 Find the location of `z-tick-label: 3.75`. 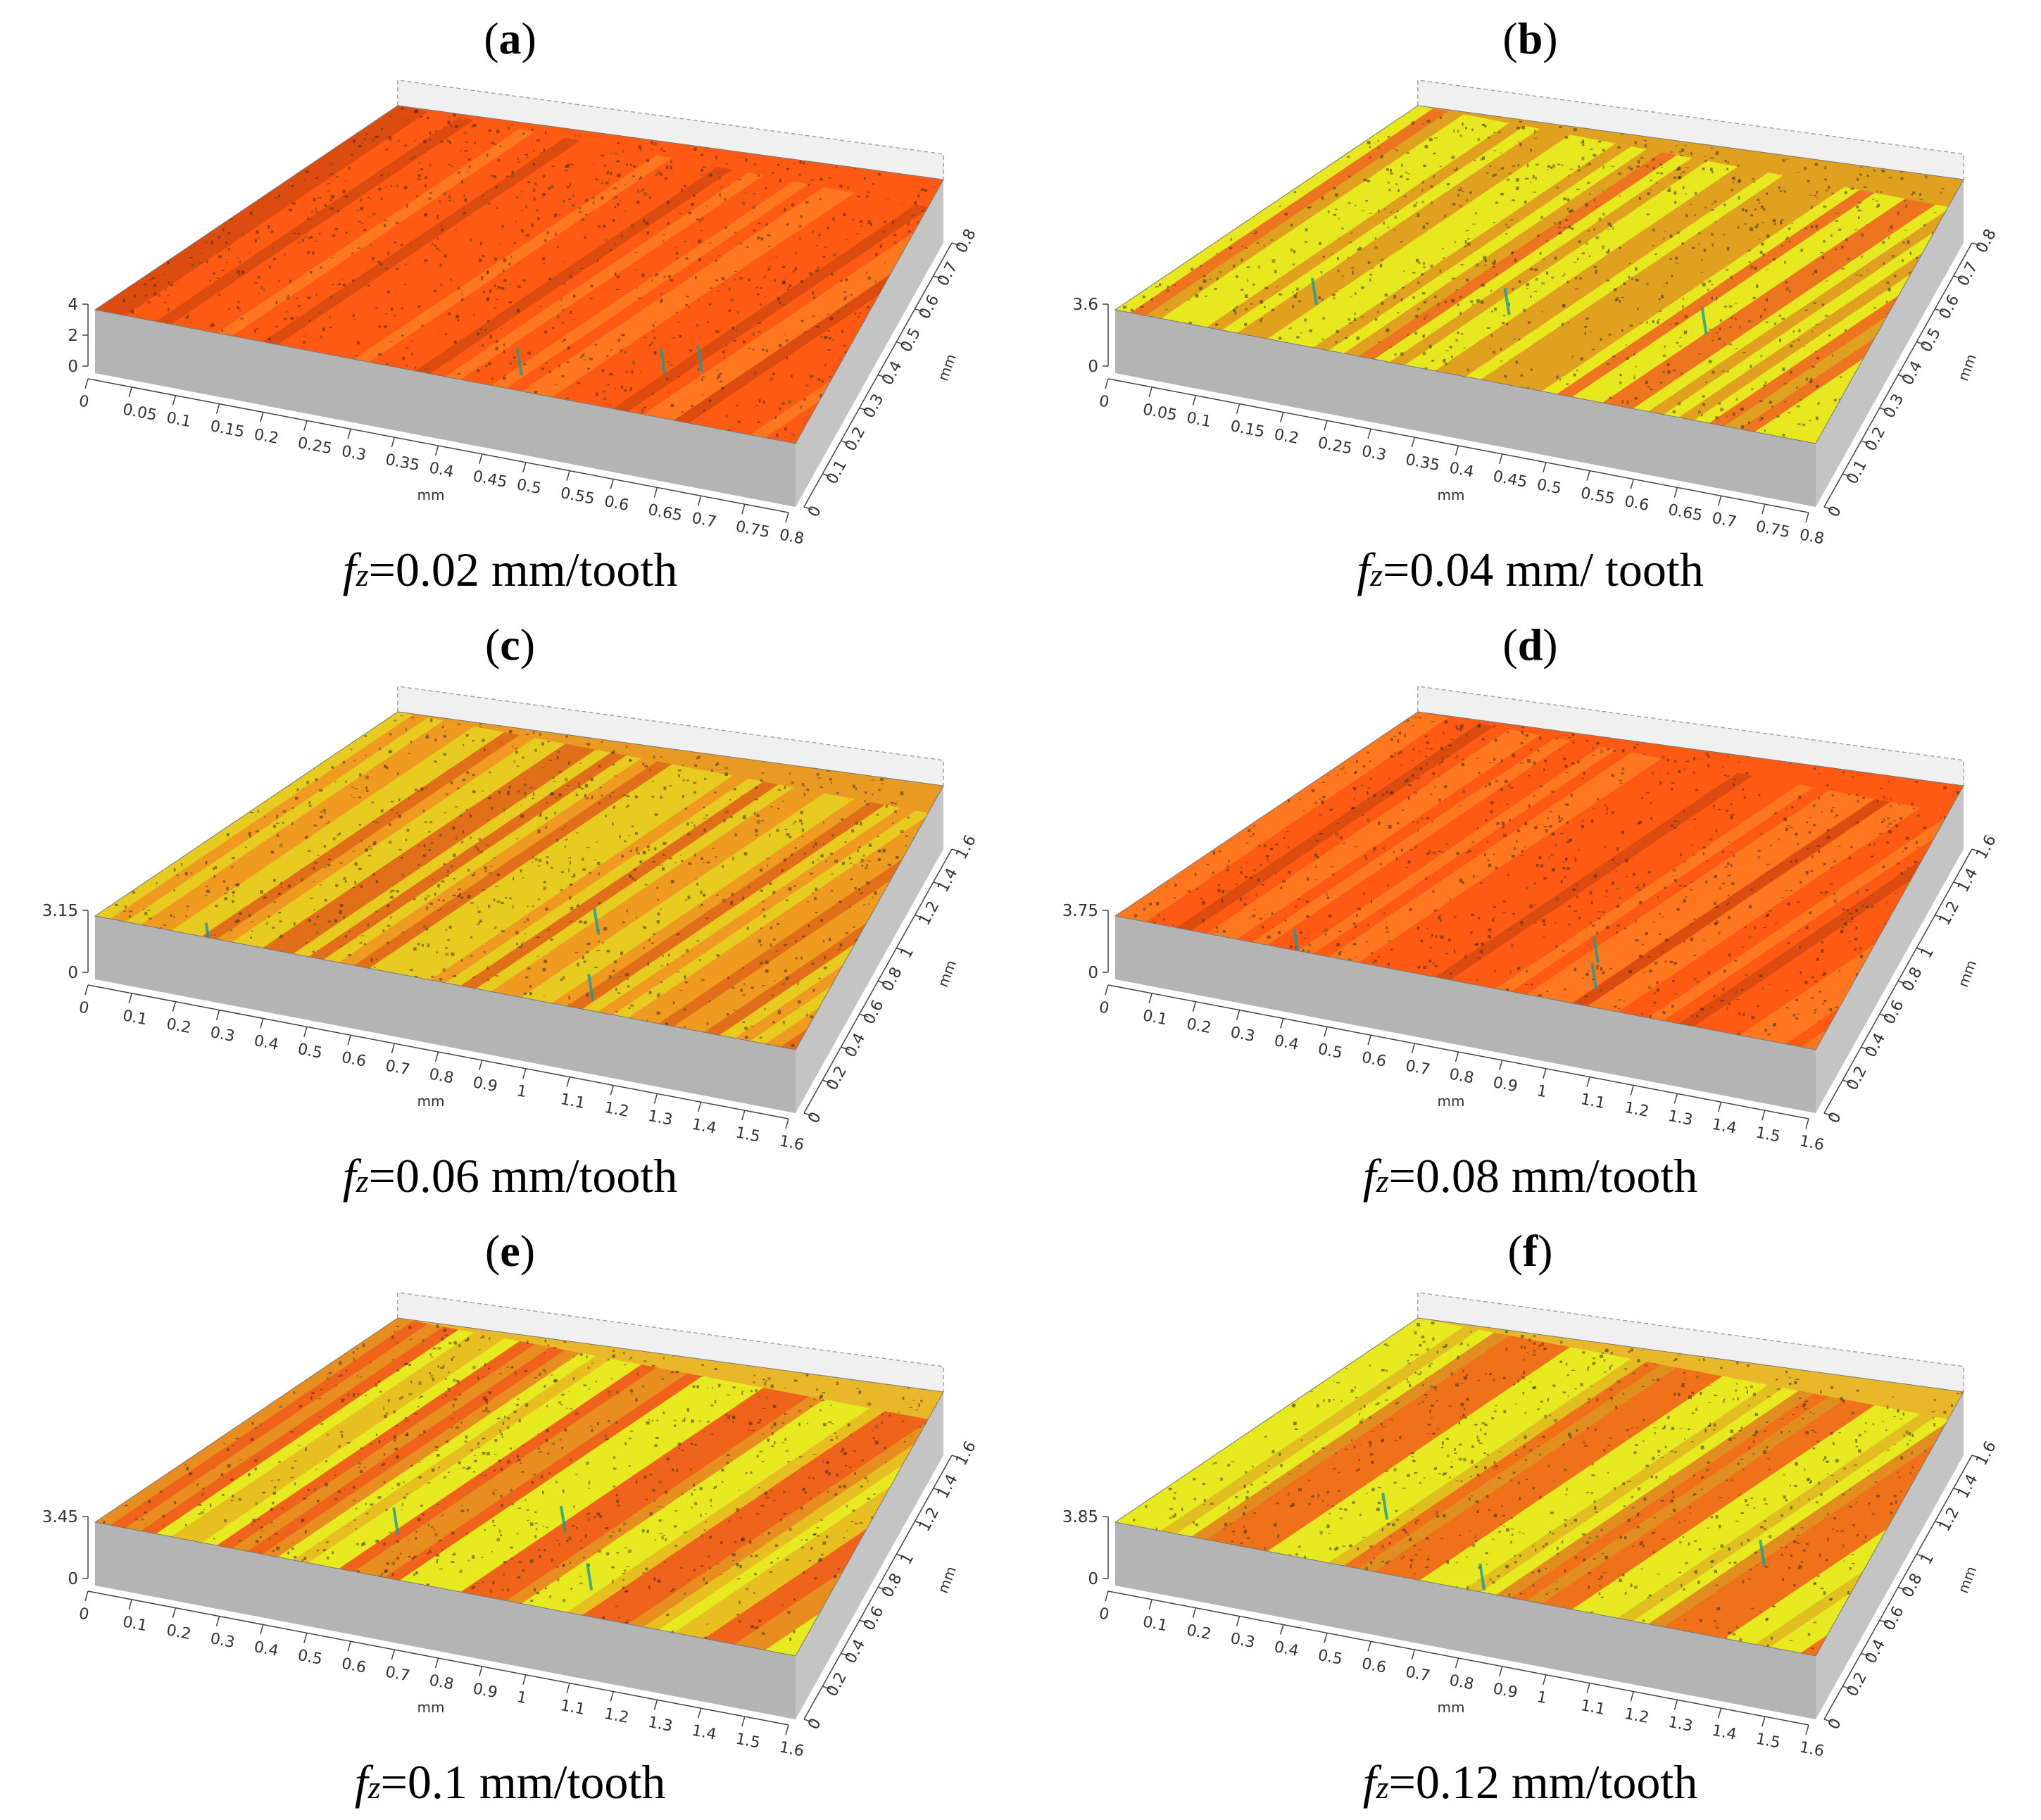

z-tick-label: 3.75 is located at coordinates (1080, 911).